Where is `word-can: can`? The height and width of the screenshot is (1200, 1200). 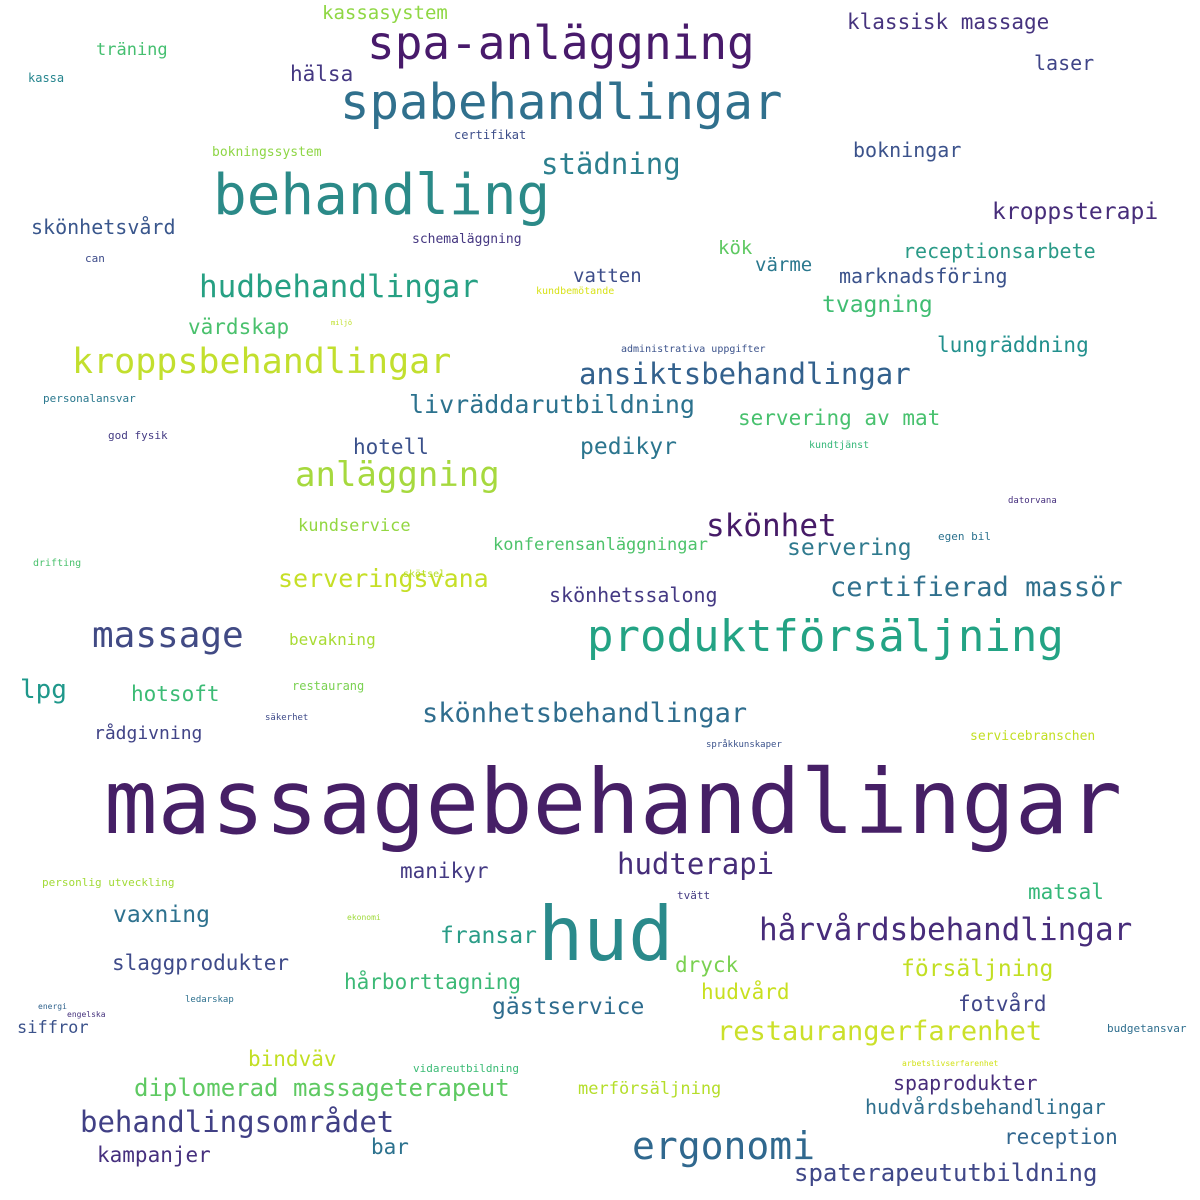
word-can: can is located at coordinates (95, 258).